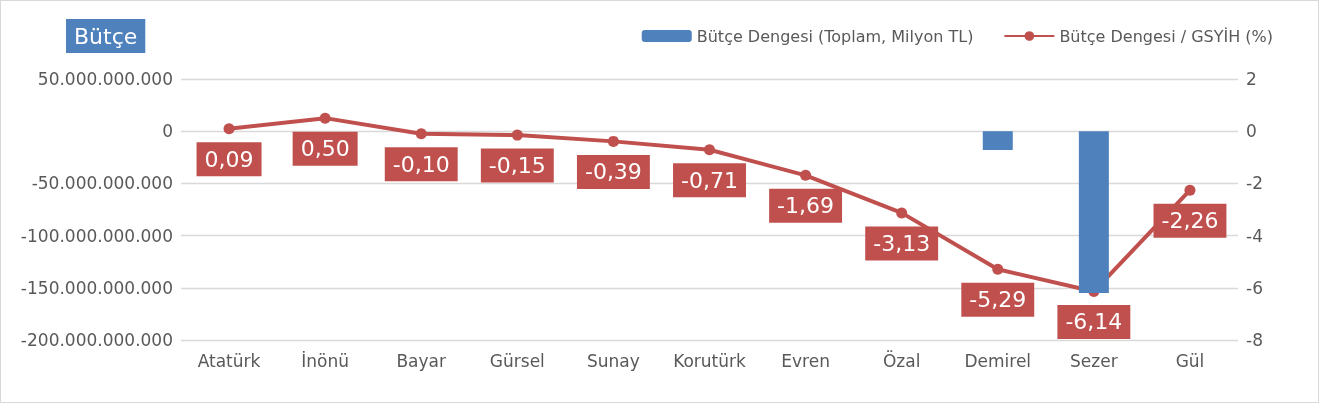 This screenshot has width=1319, height=403. I want to click on x-tick-label: Sezer, so click(1094, 360).